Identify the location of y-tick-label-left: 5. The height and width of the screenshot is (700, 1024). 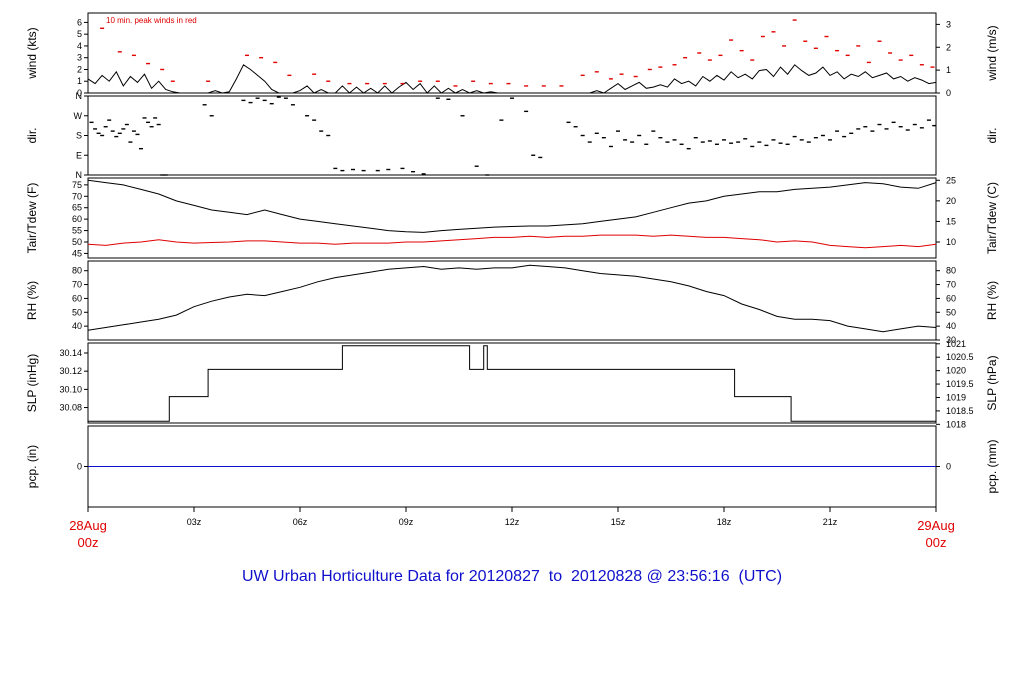
(79, 34).